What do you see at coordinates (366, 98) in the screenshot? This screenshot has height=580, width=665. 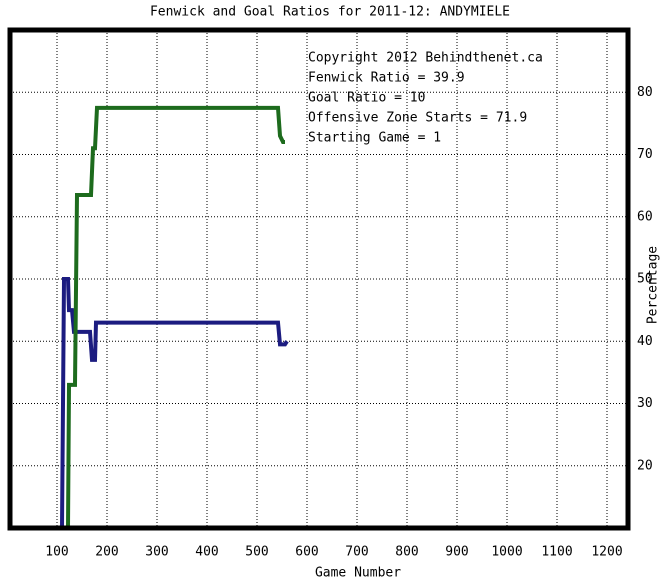 I see `annotation: Goal Ratio = 10` at bounding box center [366, 98].